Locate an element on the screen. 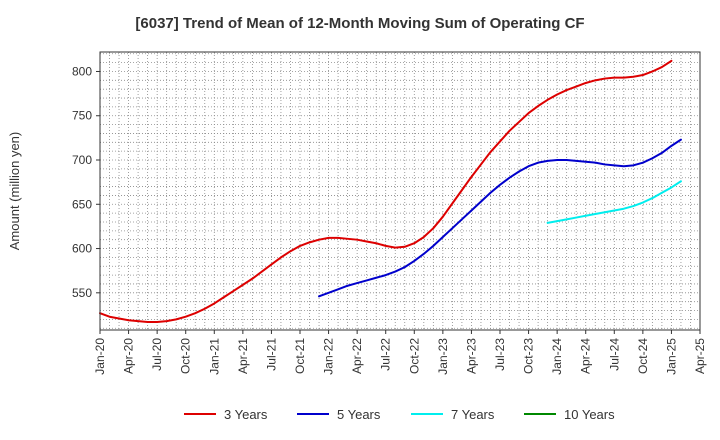 This screenshot has width=720, height=440. x-tick-label: Jan-25 is located at coordinates (671, 356).